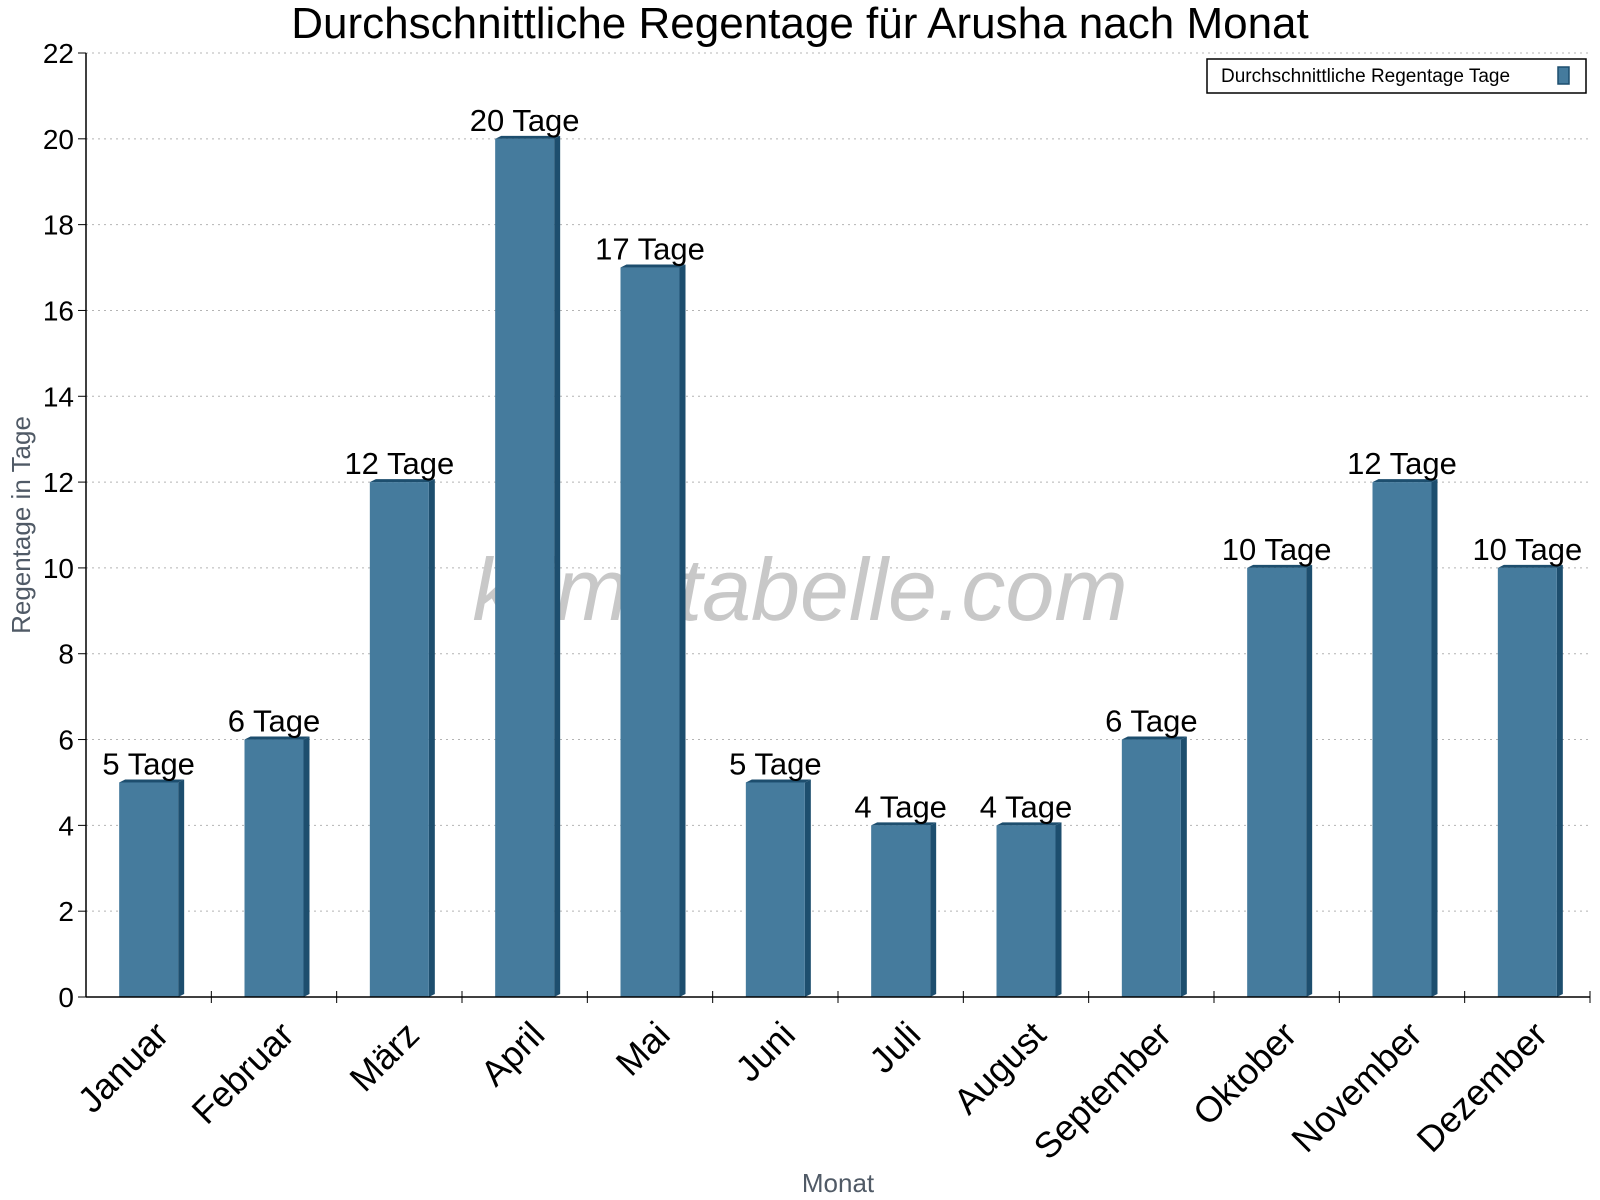 The image size is (1600, 1200). Describe the element at coordinates (1563, 75) in the screenshot. I see `legend-swatch` at that location.